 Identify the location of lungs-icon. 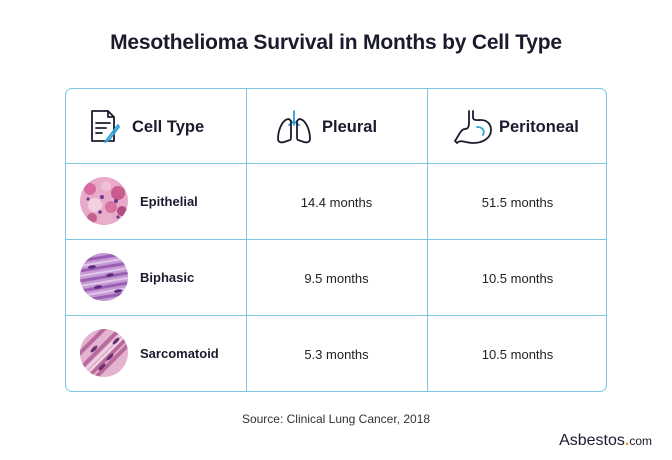
(294, 127).